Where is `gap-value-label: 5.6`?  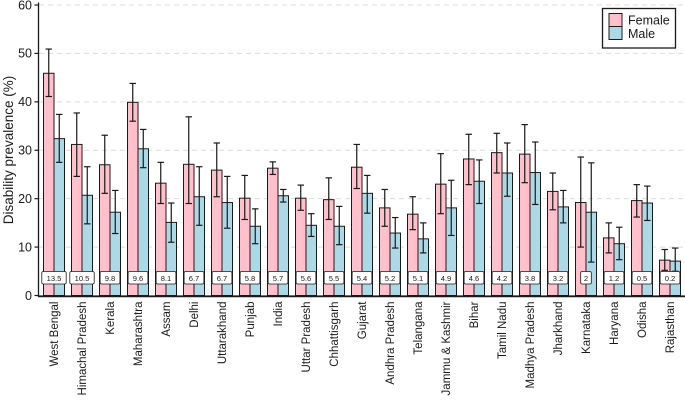 gap-value-label: 5.6 is located at coordinates (306, 278).